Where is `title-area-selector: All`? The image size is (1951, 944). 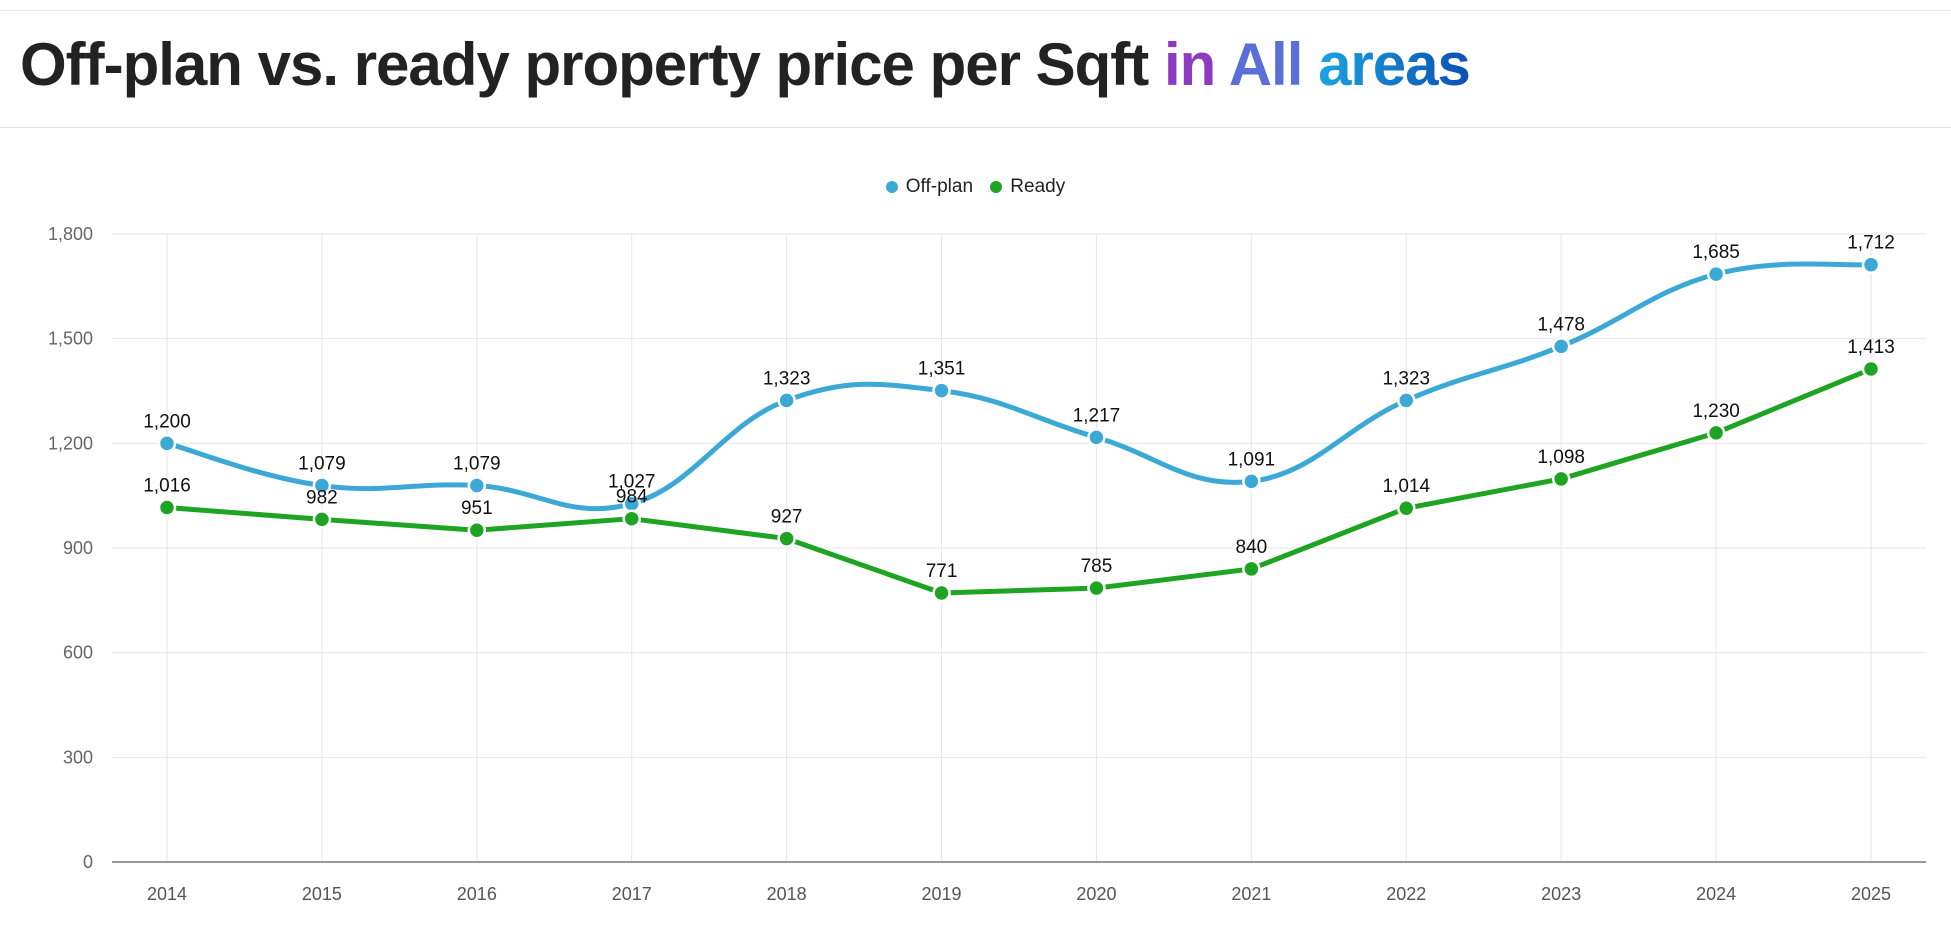 title-area-selector: All is located at coordinates (1266, 64).